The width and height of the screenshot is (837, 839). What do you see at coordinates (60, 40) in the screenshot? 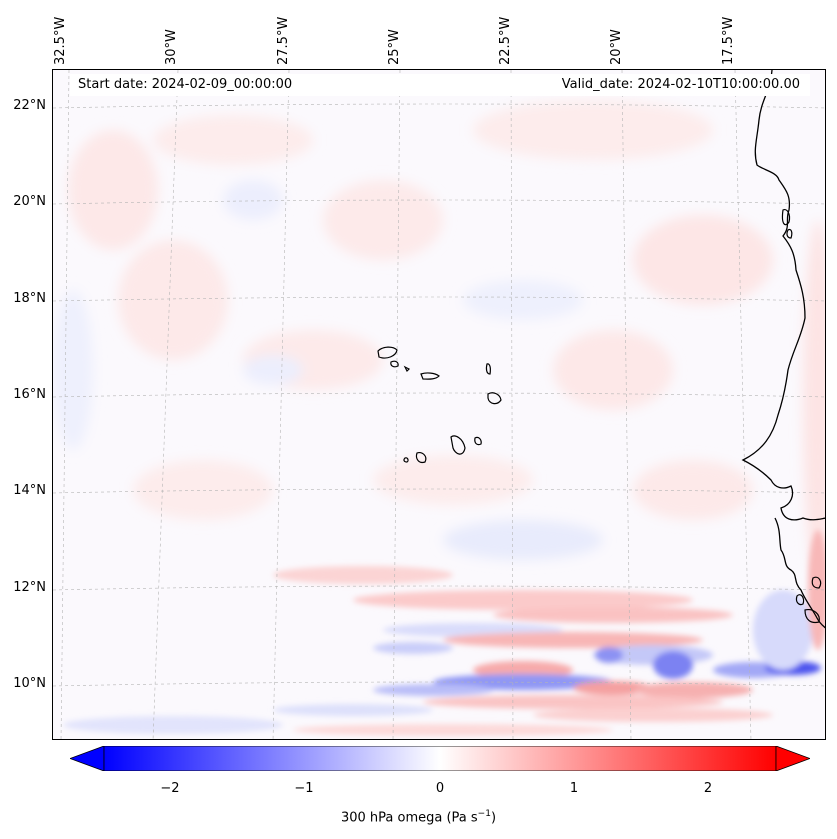
I see `lon-label-32-5w: 32.5°W` at bounding box center [60, 40].